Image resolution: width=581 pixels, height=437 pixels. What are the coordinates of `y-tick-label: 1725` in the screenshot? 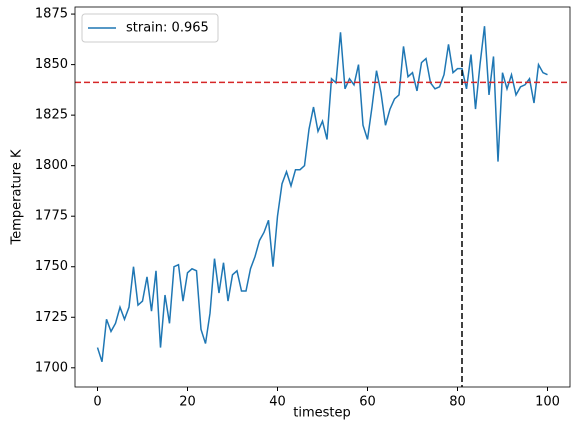 It's located at (51, 317).